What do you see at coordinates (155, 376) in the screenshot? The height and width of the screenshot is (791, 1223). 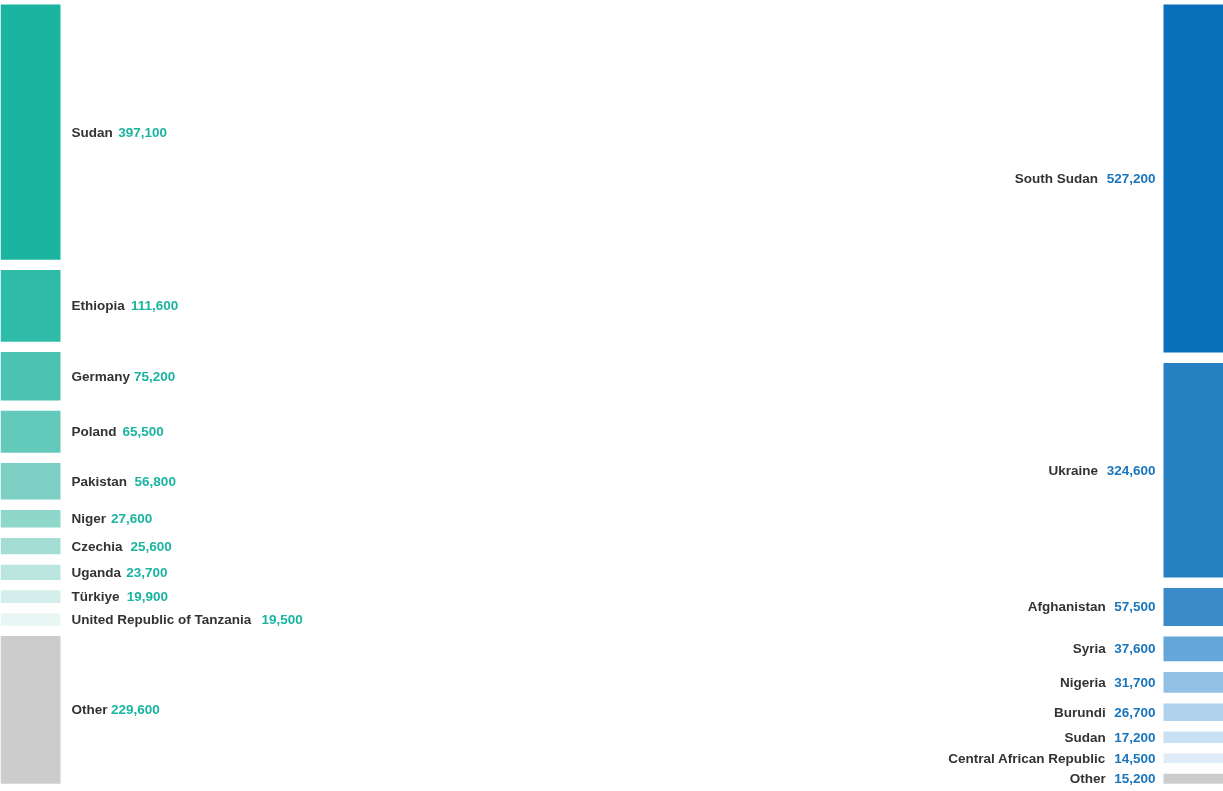 I see `data-label: 75,200` at bounding box center [155, 376].